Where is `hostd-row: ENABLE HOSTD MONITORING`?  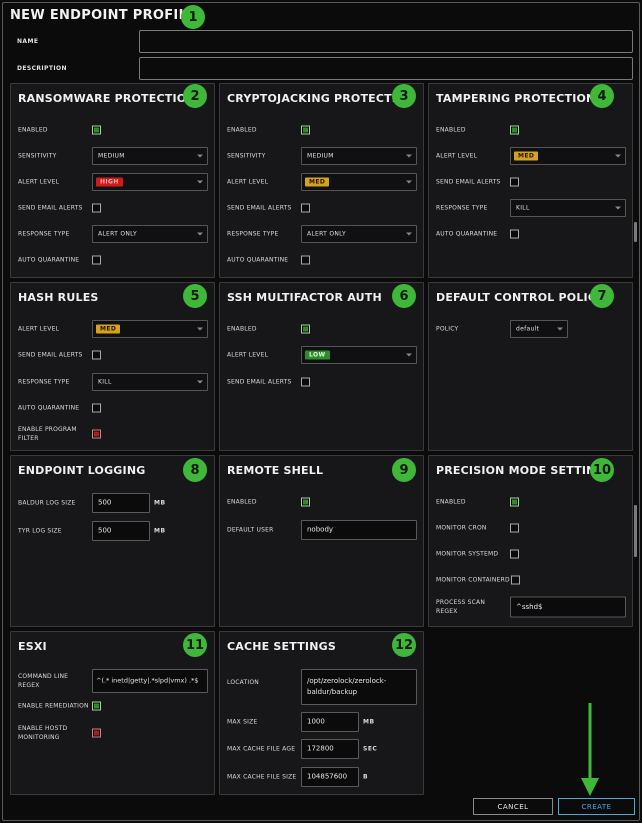 hostd-row: ENABLE HOSTD MONITORING is located at coordinates (113, 733).